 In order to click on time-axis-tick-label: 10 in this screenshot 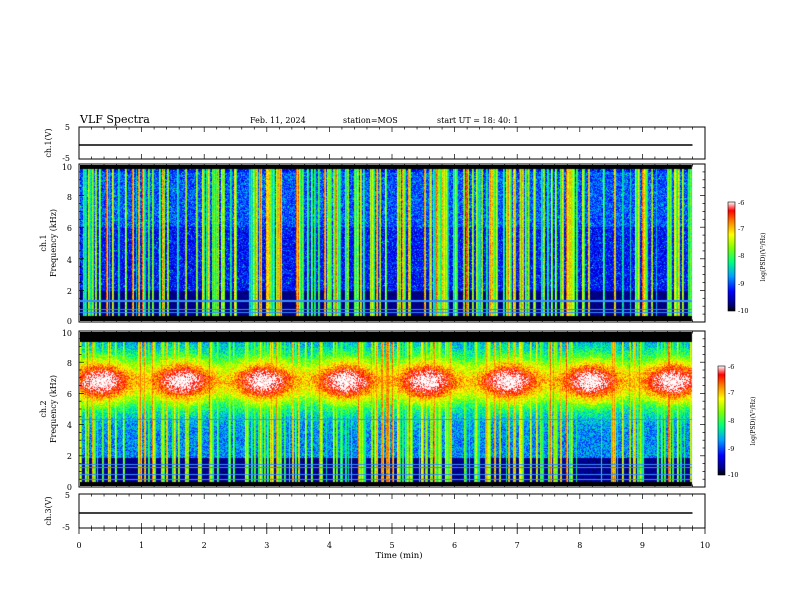, I will do `click(705, 545)`.